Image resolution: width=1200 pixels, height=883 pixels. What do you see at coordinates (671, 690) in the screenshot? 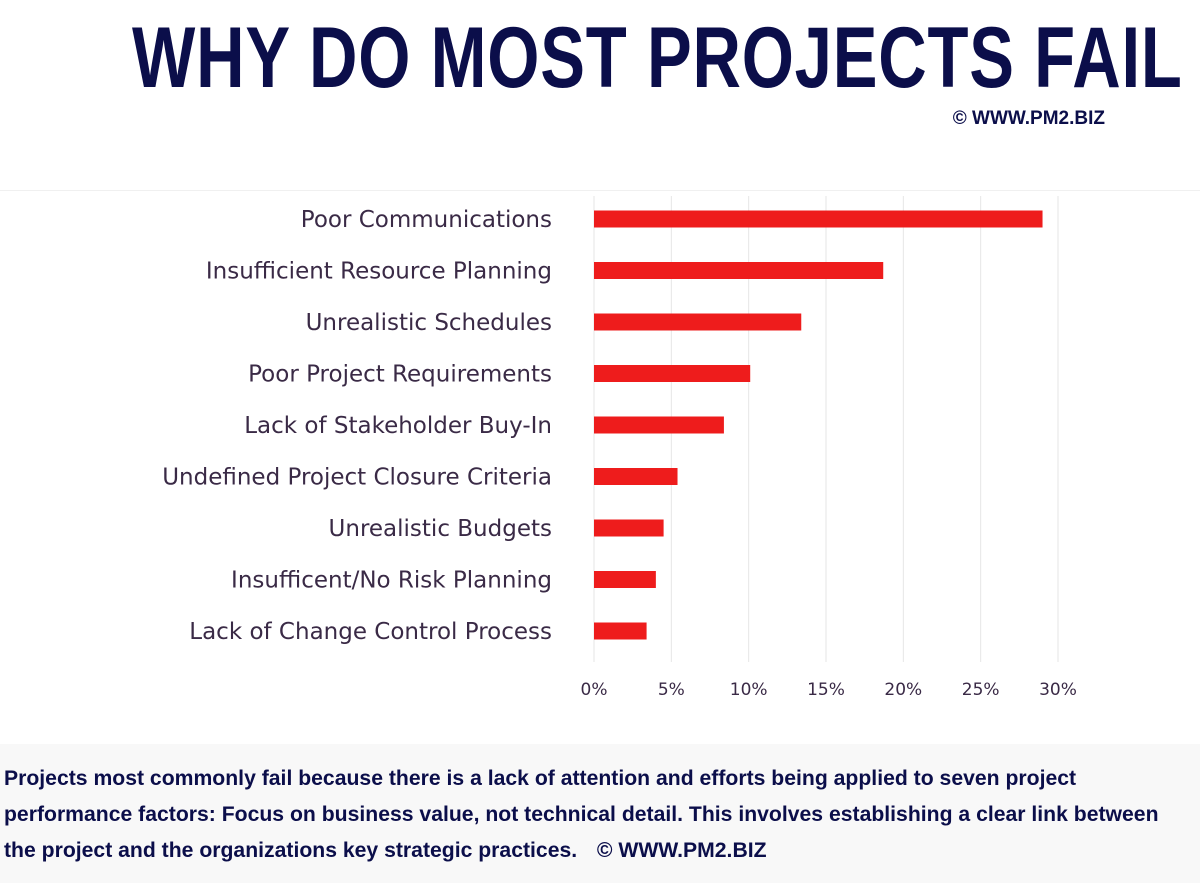
I see `x-tick-label-1: 5%` at bounding box center [671, 690].